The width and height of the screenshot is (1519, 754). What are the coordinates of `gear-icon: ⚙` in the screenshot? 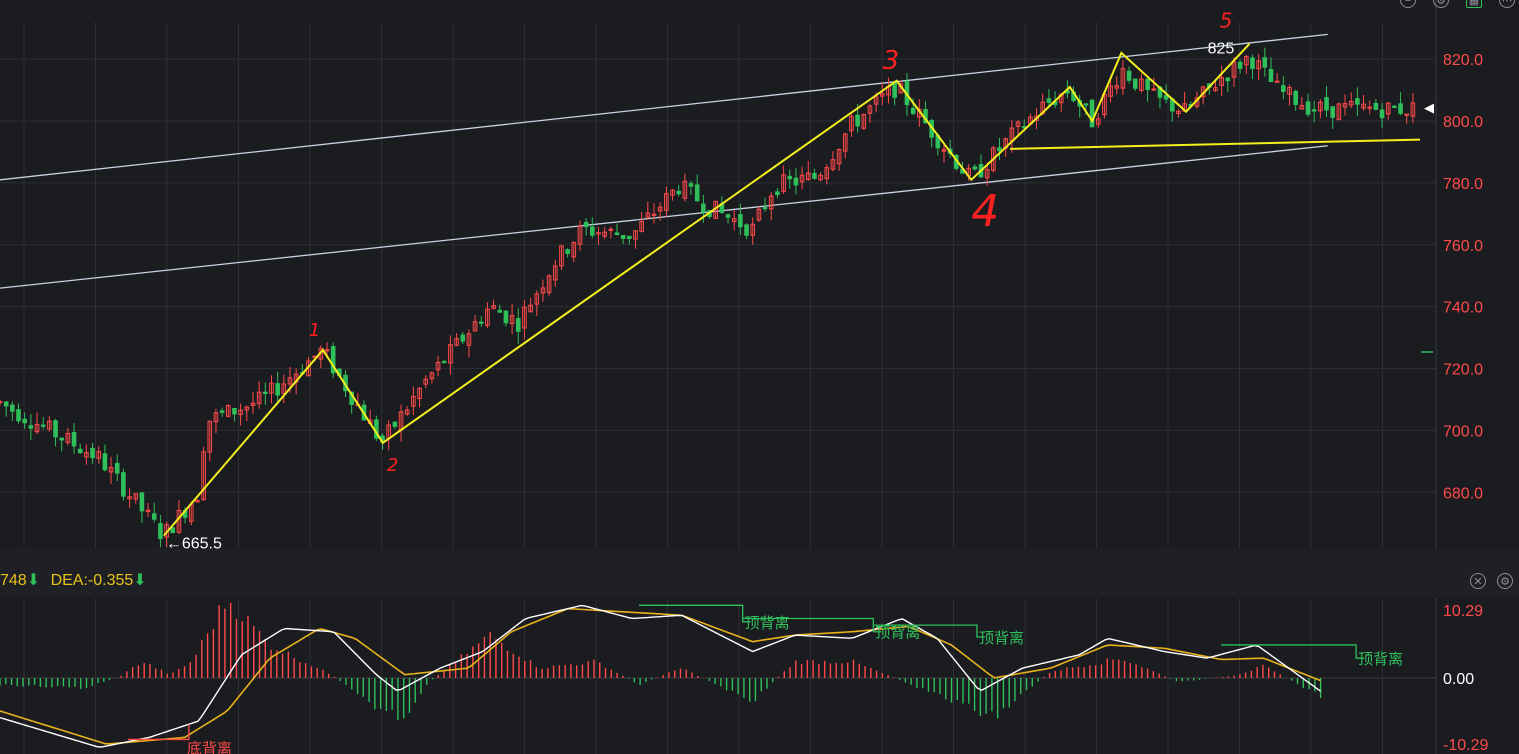 It's located at (1505, 581).